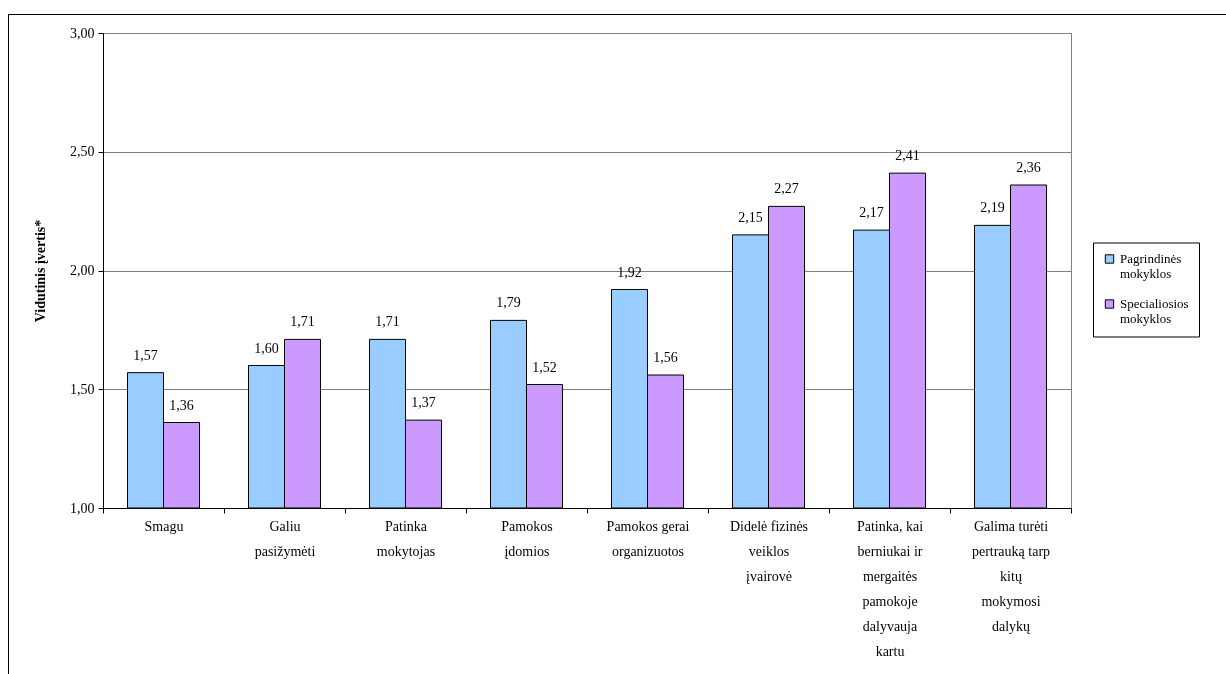  I want to click on x-tick-label: Didelė fizinės veiklos įvairovė, so click(769, 551).